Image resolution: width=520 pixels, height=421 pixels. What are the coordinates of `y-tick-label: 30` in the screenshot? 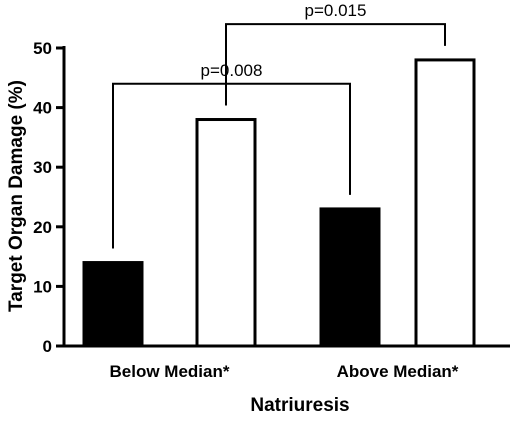 It's located at (42, 167).